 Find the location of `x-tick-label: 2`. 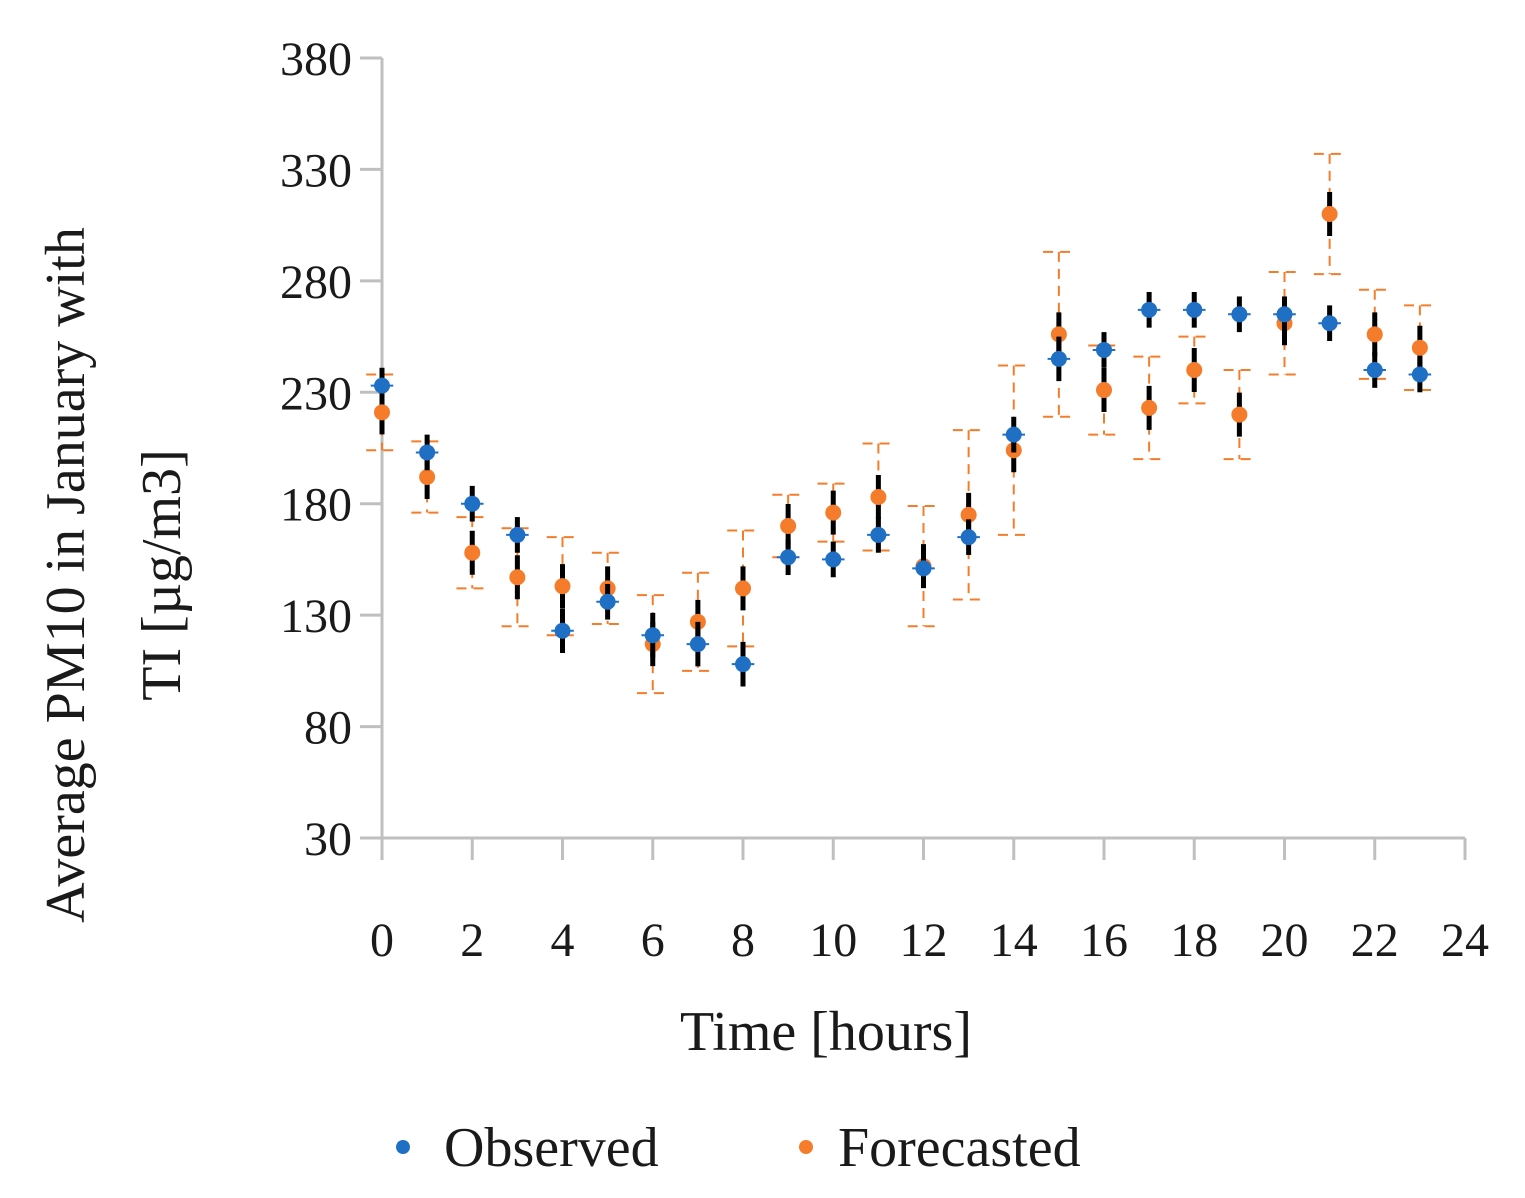

x-tick-label: 2 is located at coordinates (472, 940).